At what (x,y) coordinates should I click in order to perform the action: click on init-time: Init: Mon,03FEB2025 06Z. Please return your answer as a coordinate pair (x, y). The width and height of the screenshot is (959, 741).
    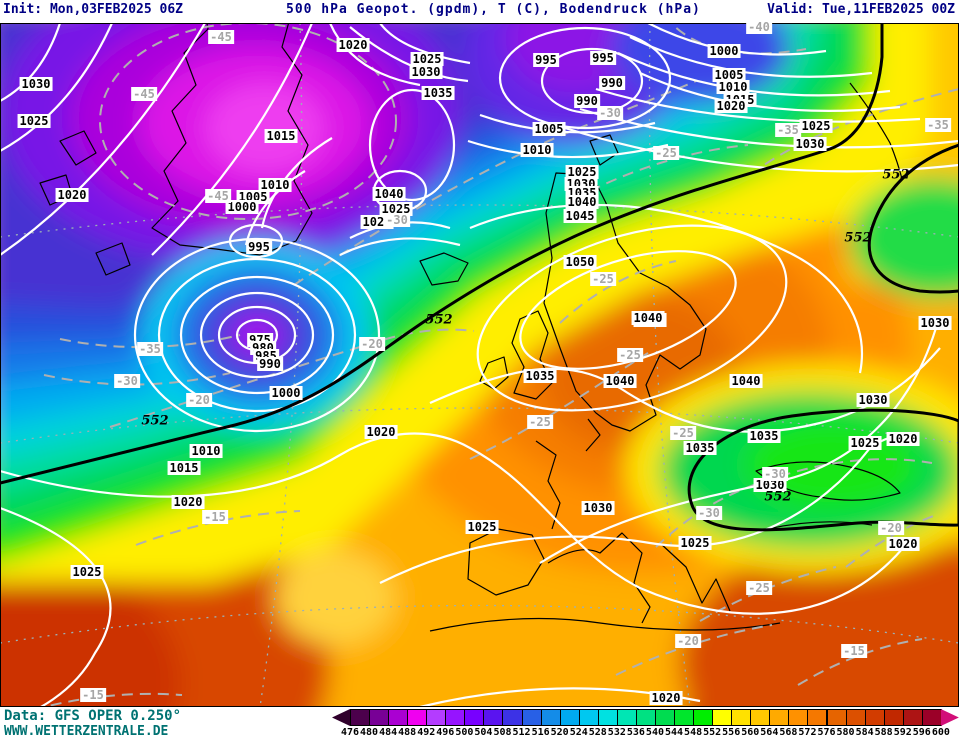
    Looking at the image, I should click on (93, 9).